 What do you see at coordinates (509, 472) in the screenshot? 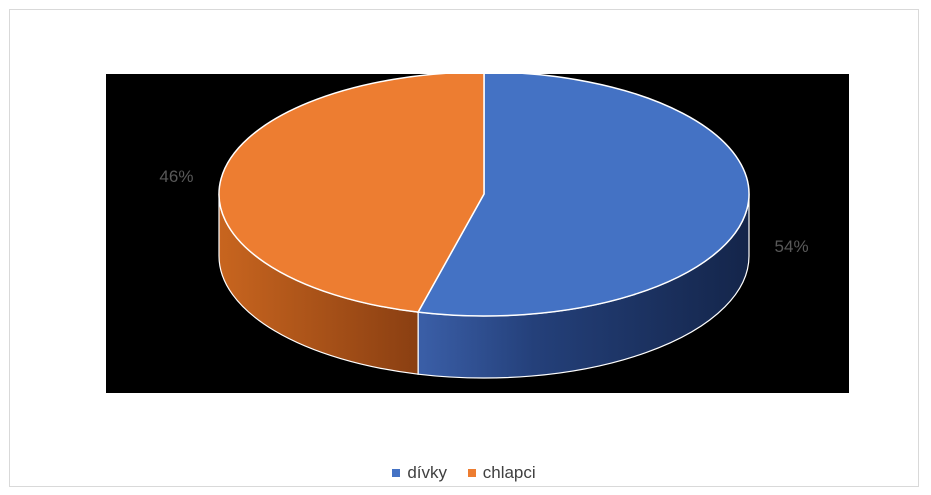
I see `legend-label-chlapci: chlapci` at bounding box center [509, 472].